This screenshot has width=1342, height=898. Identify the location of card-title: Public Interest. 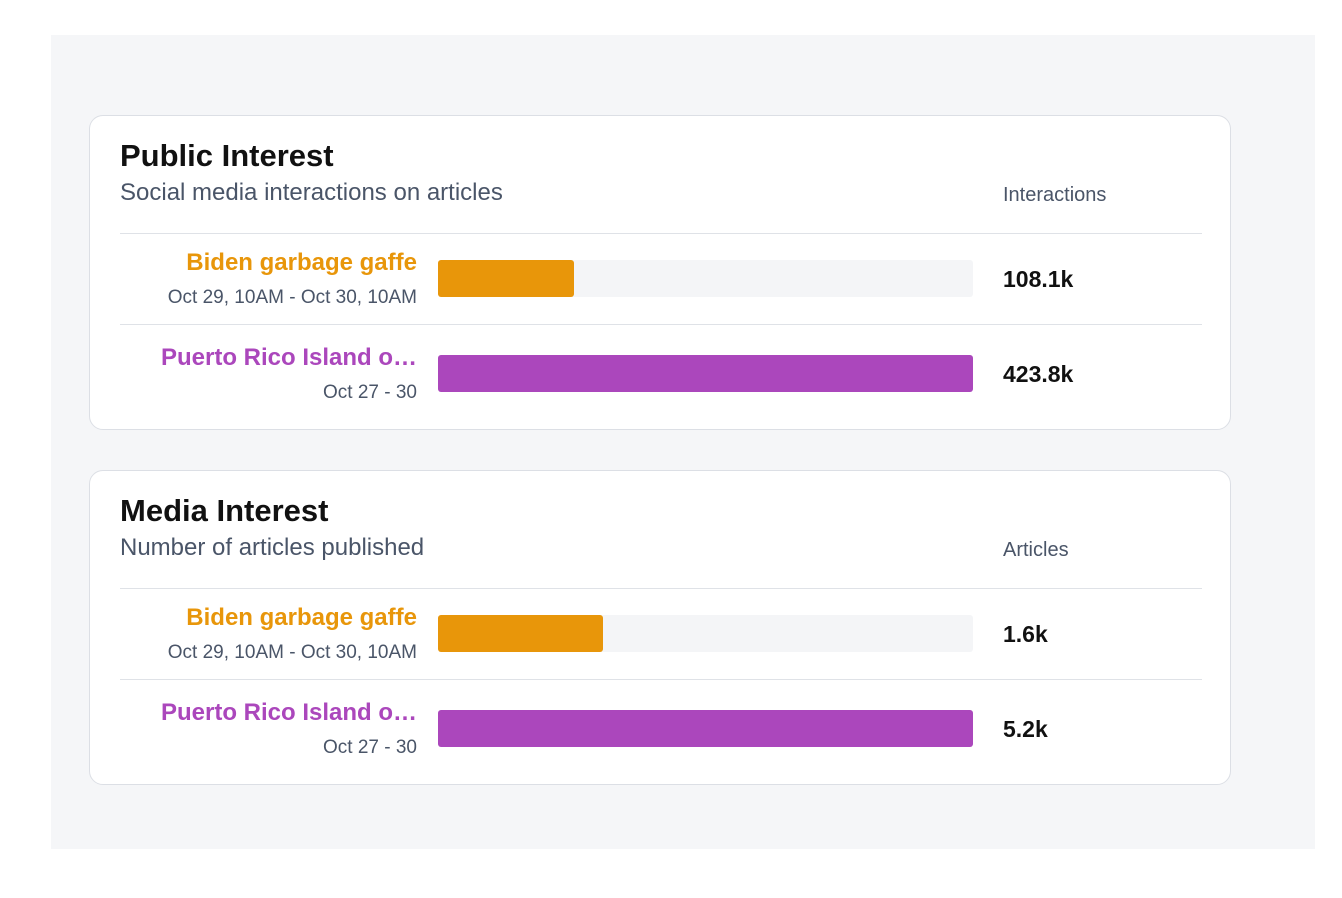
(227, 155).